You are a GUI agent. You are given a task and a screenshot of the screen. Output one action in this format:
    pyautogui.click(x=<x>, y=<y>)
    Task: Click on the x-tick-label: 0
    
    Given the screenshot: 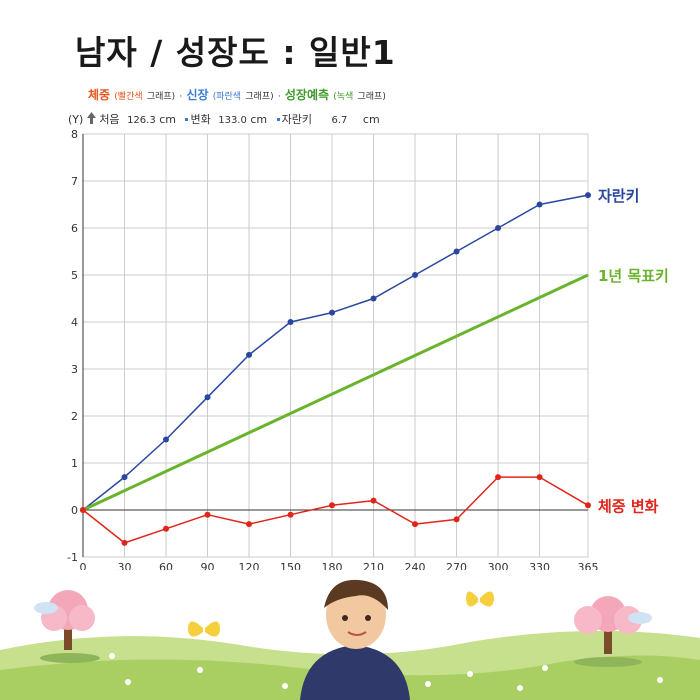 What is the action you would take?
    pyautogui.click(x=83, y=565)
    